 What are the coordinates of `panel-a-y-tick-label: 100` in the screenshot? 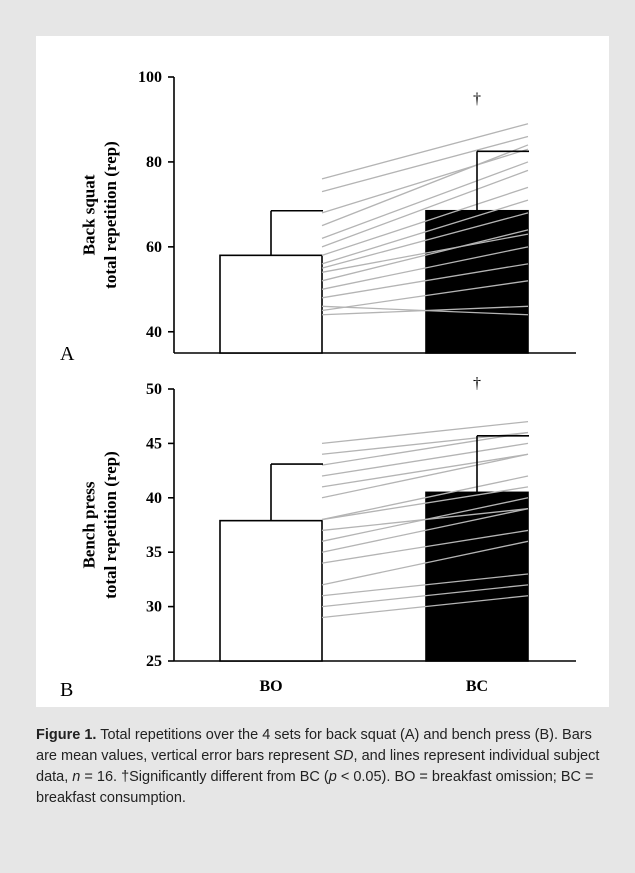 It's located at (150, 77).